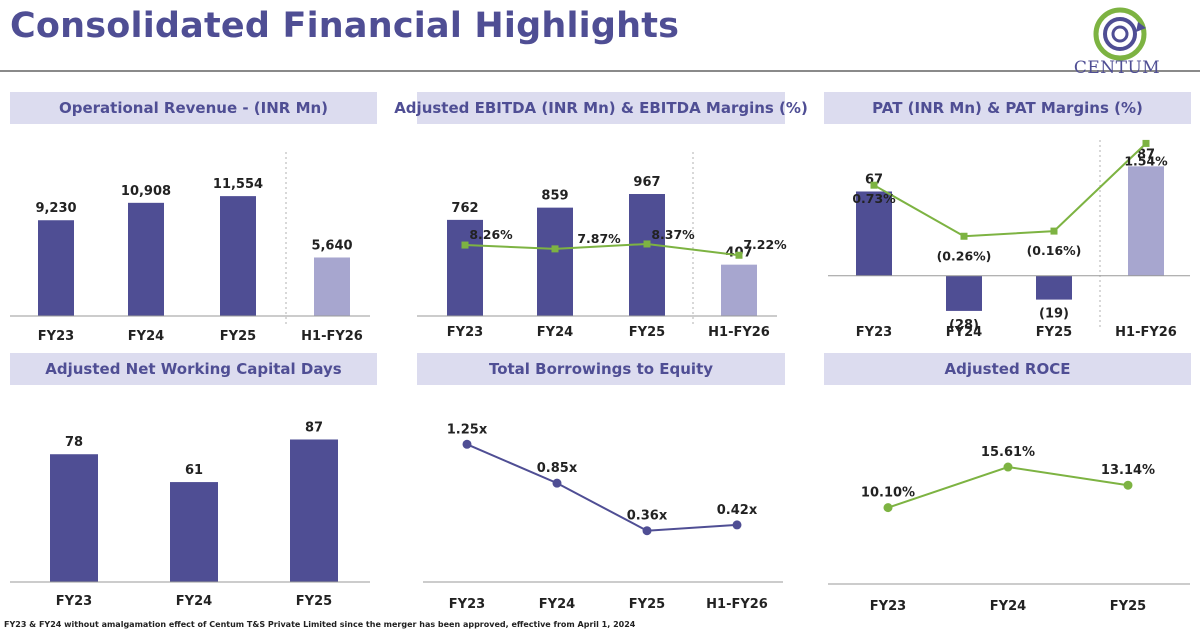  I want to click on borrowings-data-label: 0.42x, so click(737, 510).